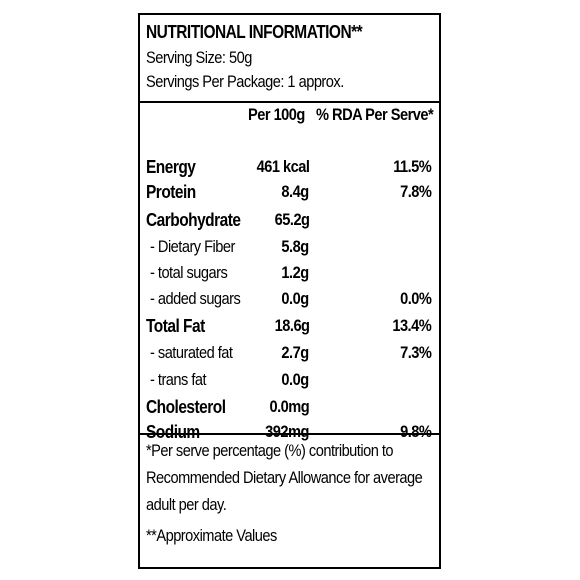  Describe the element at coordinates (295, 272) in the screenshot. I see `nutrient-per100g: 1.2g` at that location.